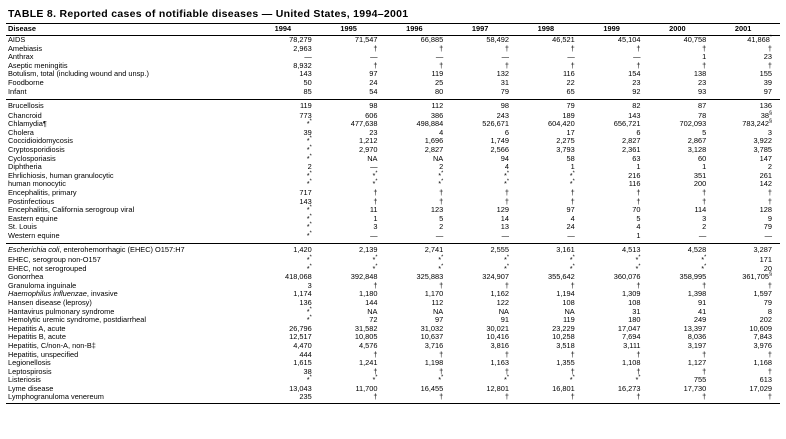 The image size is (786, 439). Describe the element at coordinates (638, 259) in the screenshot. I see `value-cell-1999: **` at that location.